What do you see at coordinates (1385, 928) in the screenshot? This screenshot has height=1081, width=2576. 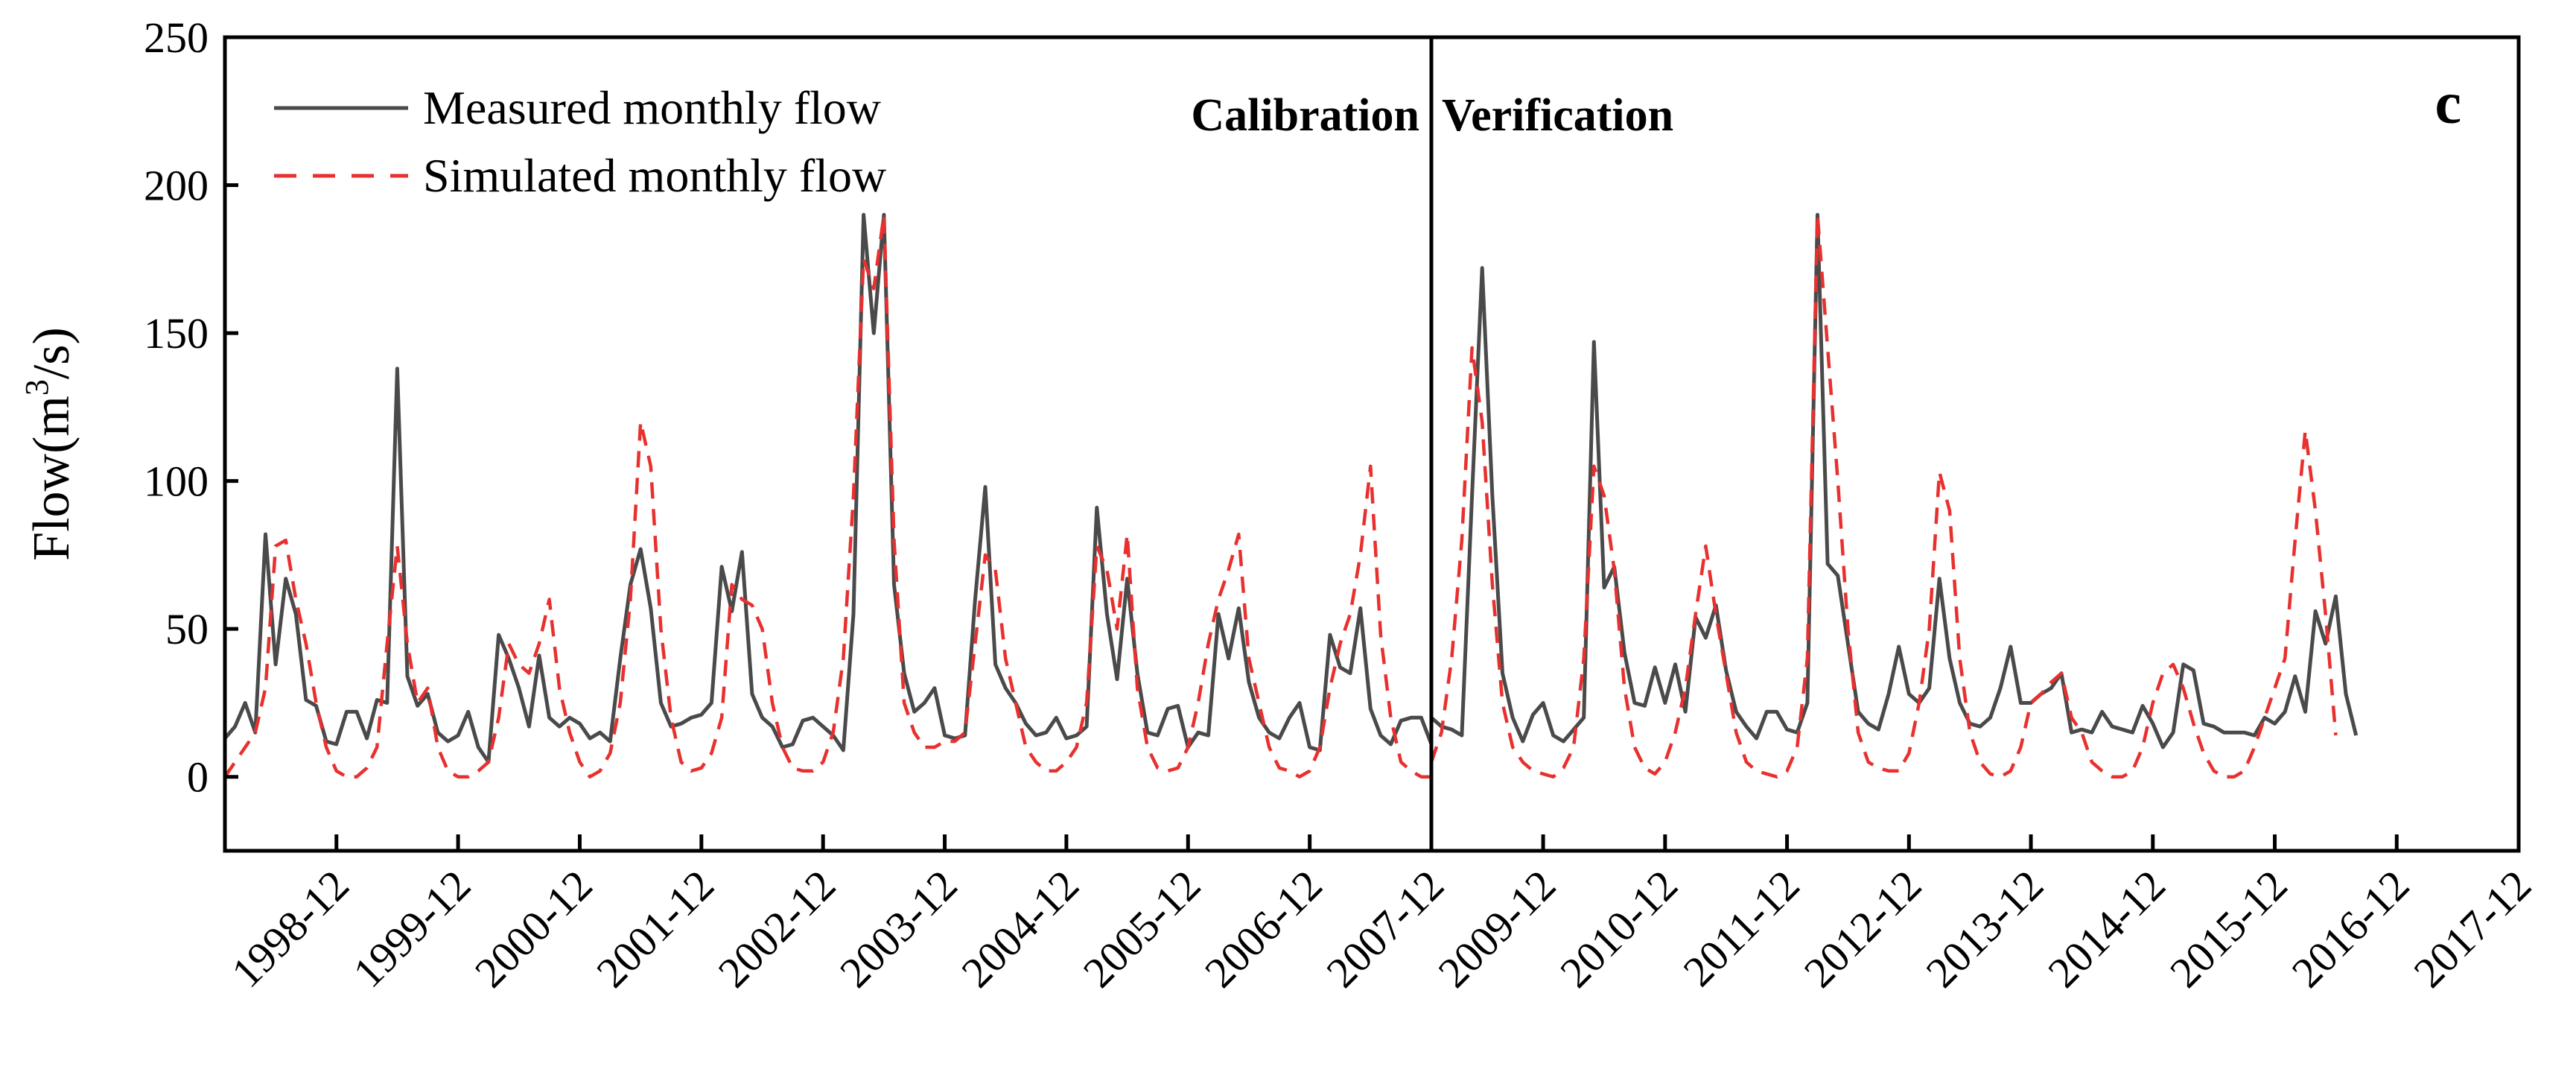 I see `x-tick-label: 2007-12` at bounding box center [1385, 928].